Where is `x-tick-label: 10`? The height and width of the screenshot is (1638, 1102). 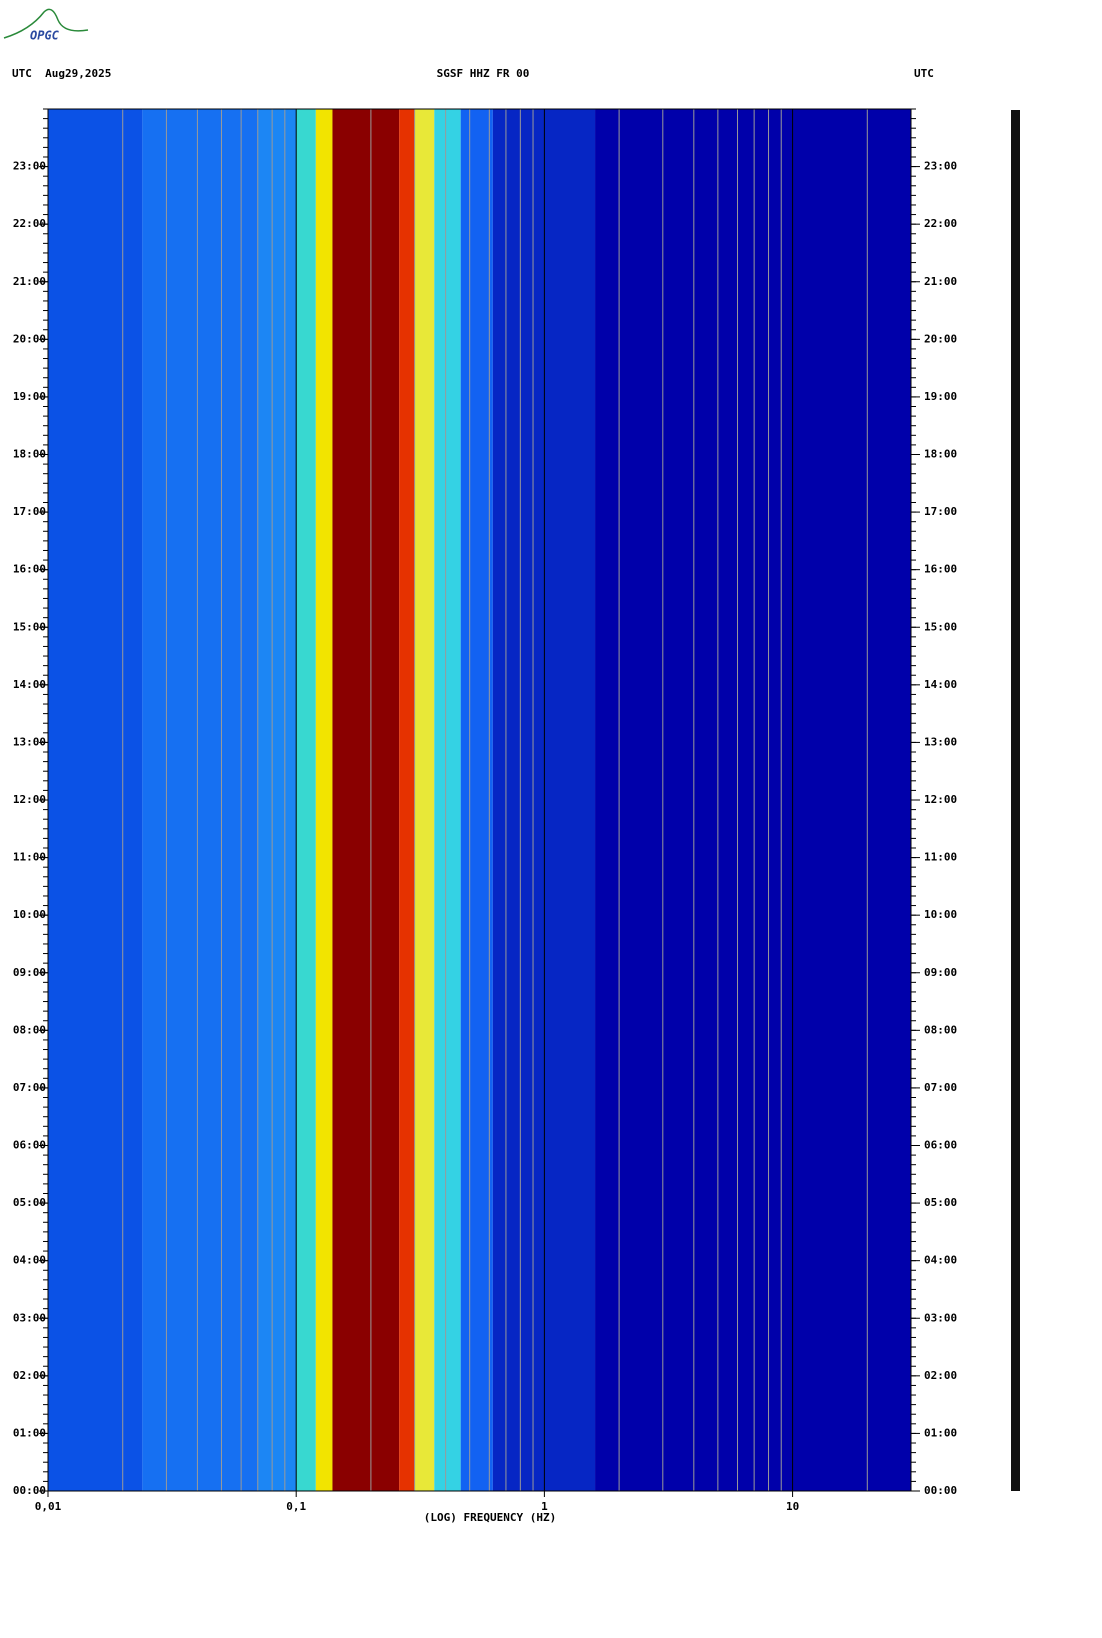
x-tick-label: 10 is located at coordinates (792, 1506).